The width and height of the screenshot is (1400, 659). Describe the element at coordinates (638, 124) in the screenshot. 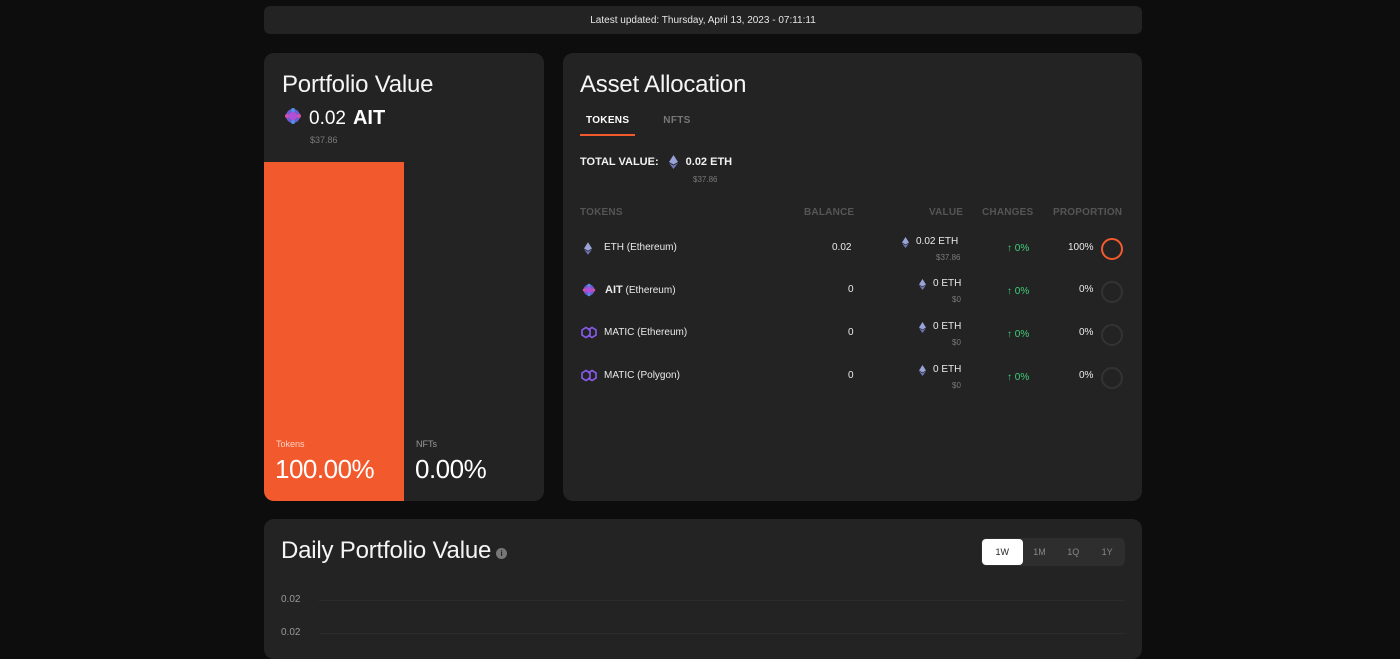

I see `allocation-tabs: TOKENS NFTS` at that location.